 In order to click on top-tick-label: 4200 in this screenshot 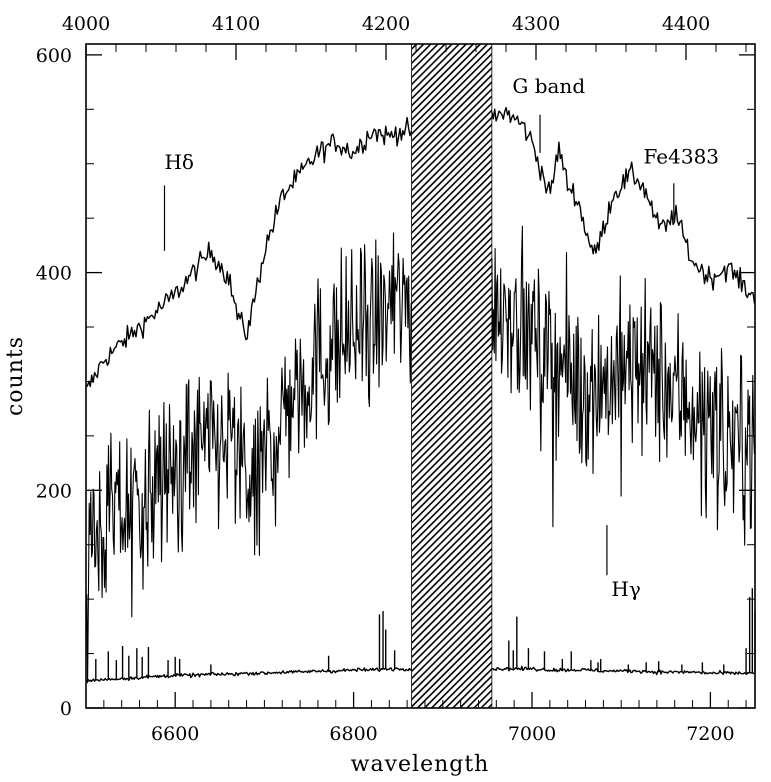, I will do `click(386, 24)`.